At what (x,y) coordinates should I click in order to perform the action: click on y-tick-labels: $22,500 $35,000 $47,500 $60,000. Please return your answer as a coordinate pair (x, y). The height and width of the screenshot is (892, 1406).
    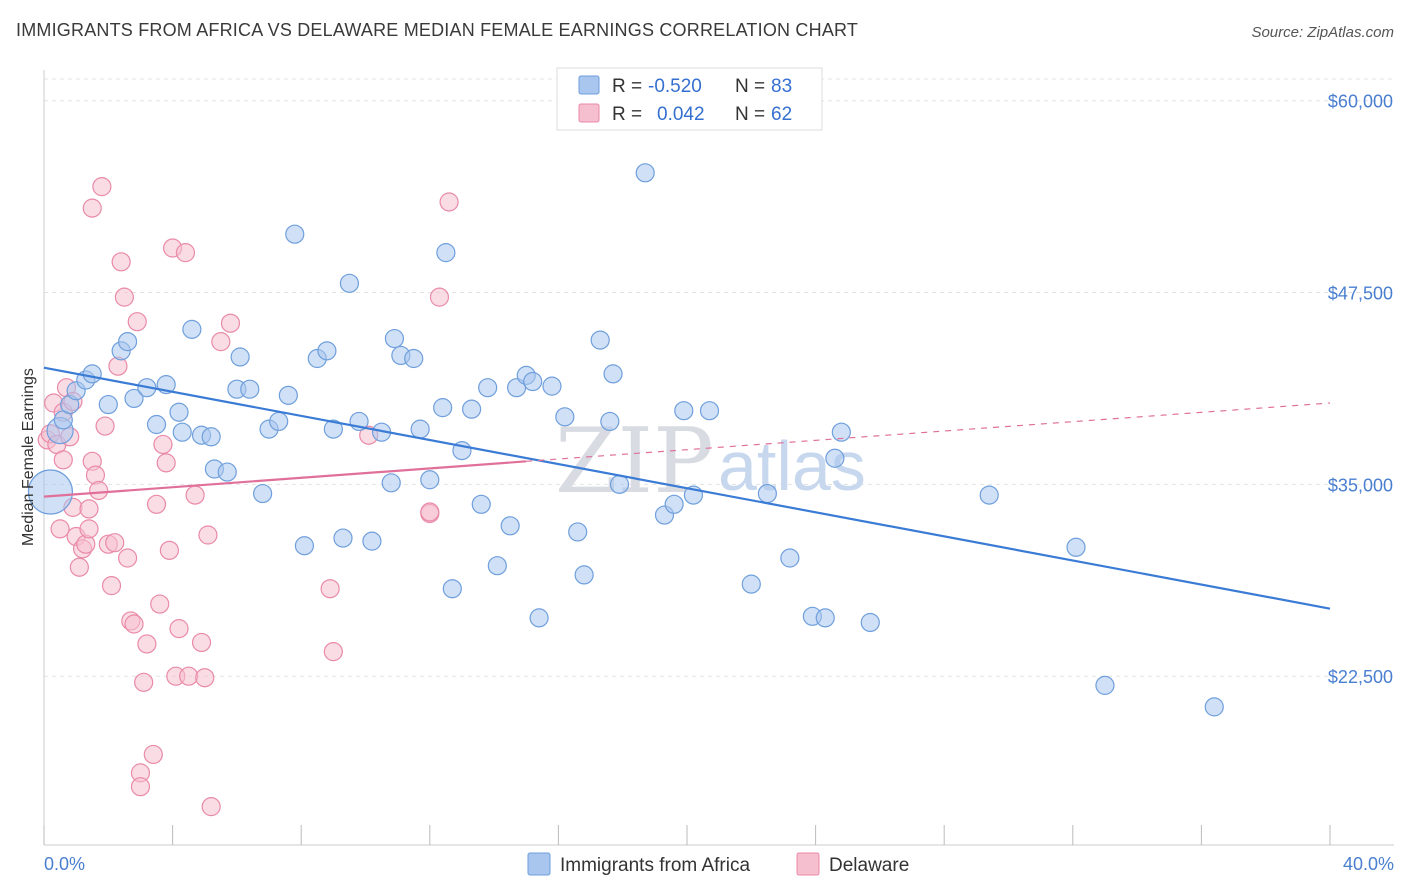
    Looking at the image, I should click on (1360, 389).